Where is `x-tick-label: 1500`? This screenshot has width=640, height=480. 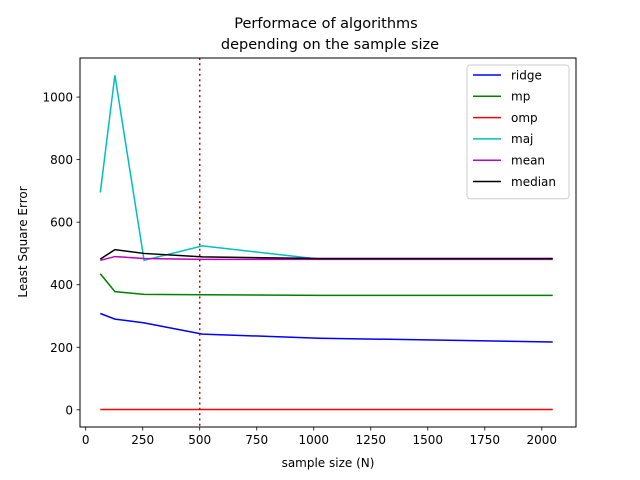 x-tick-label: 1500 is located at coordinates (427, 440).